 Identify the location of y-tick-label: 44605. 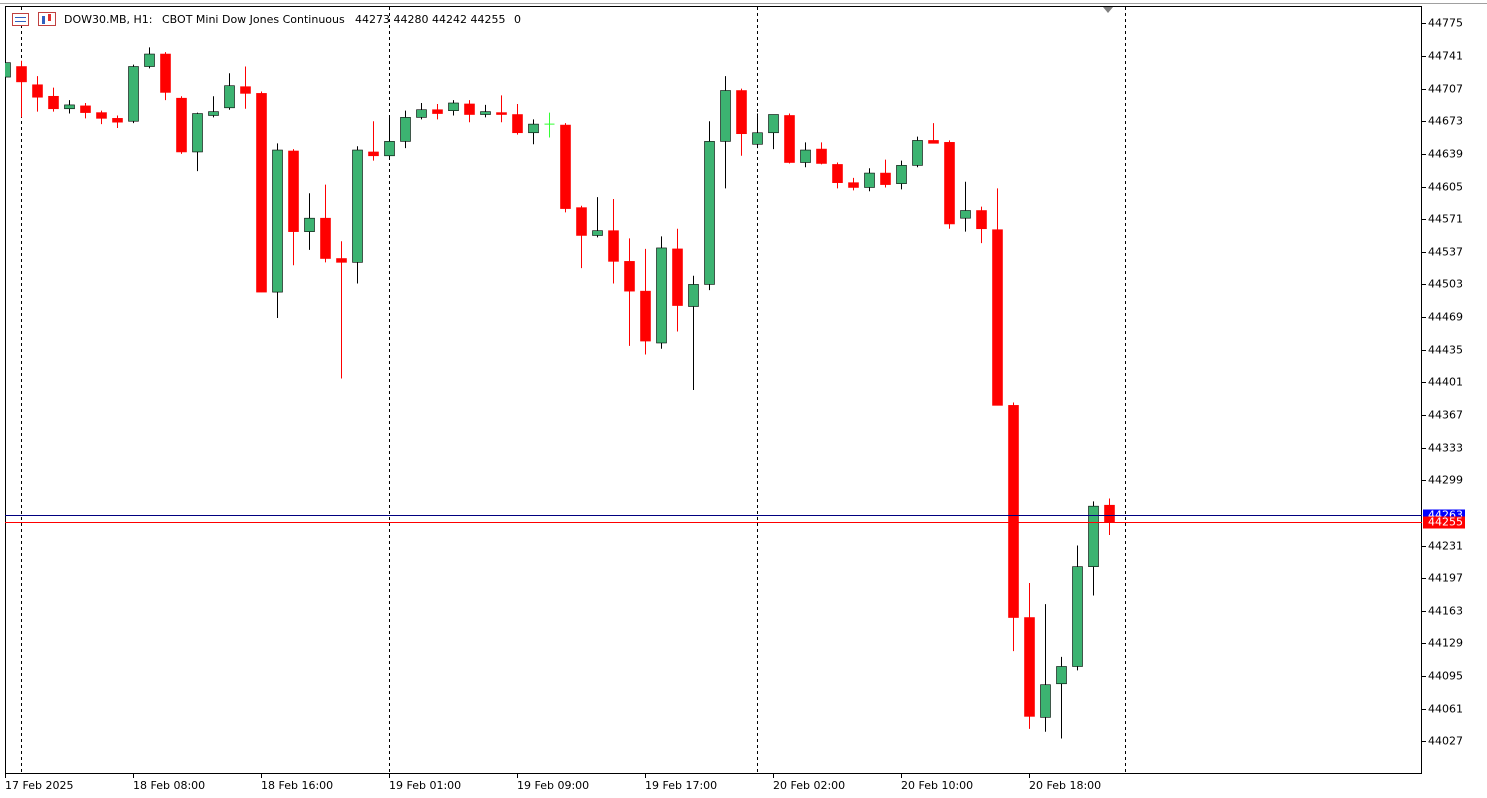
(1445, 187).